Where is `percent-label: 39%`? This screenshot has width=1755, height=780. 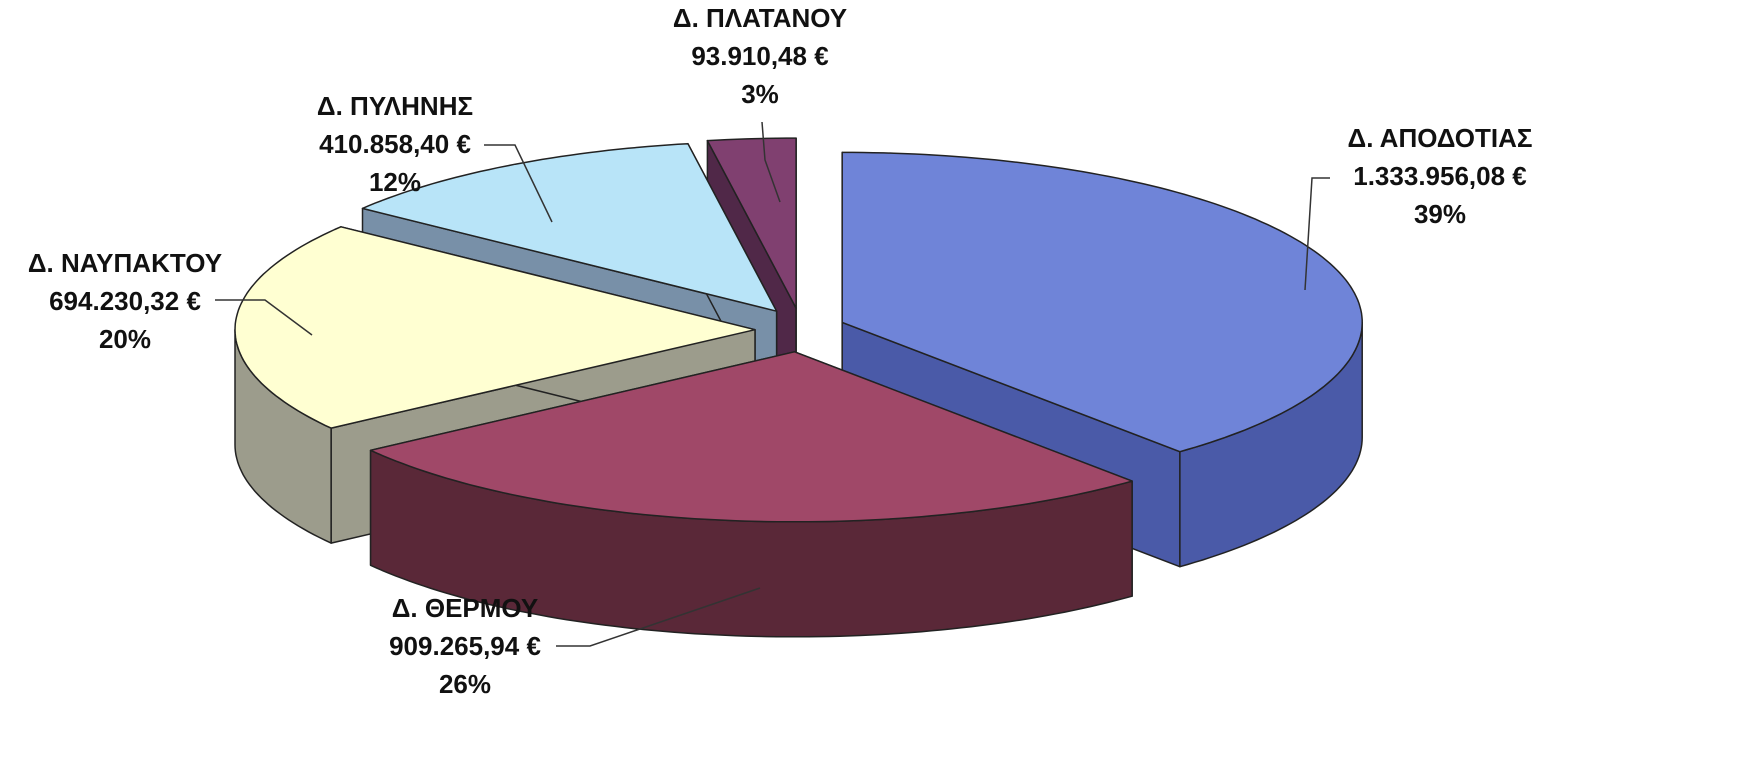
percent-label: 39% is located at coordinates (1440, 214).